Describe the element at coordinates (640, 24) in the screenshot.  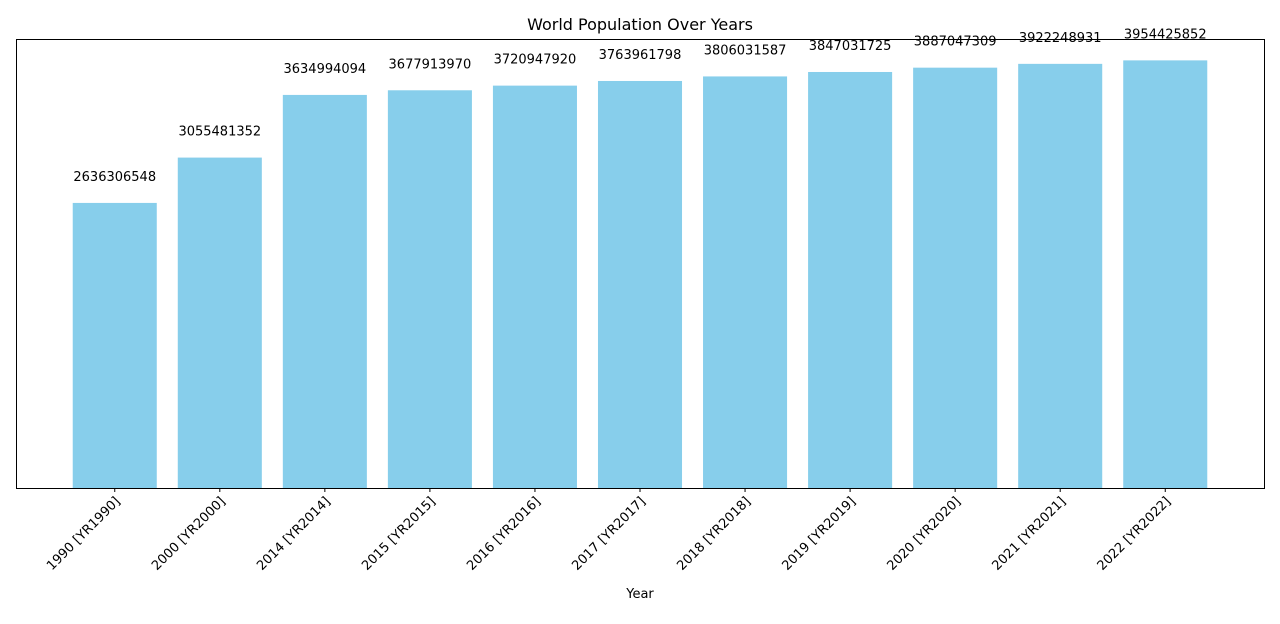
I see `chart-title: World Population Over Years` at that location.